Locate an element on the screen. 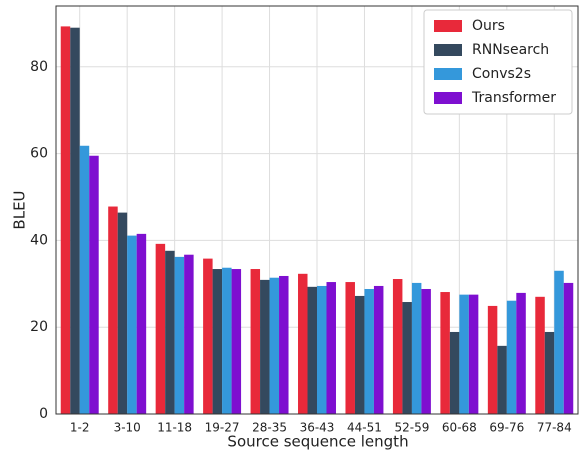 Image resolution: width=580 pixels, height=452 pixels. legend-label: Ours is located at coordinates (488, 26).